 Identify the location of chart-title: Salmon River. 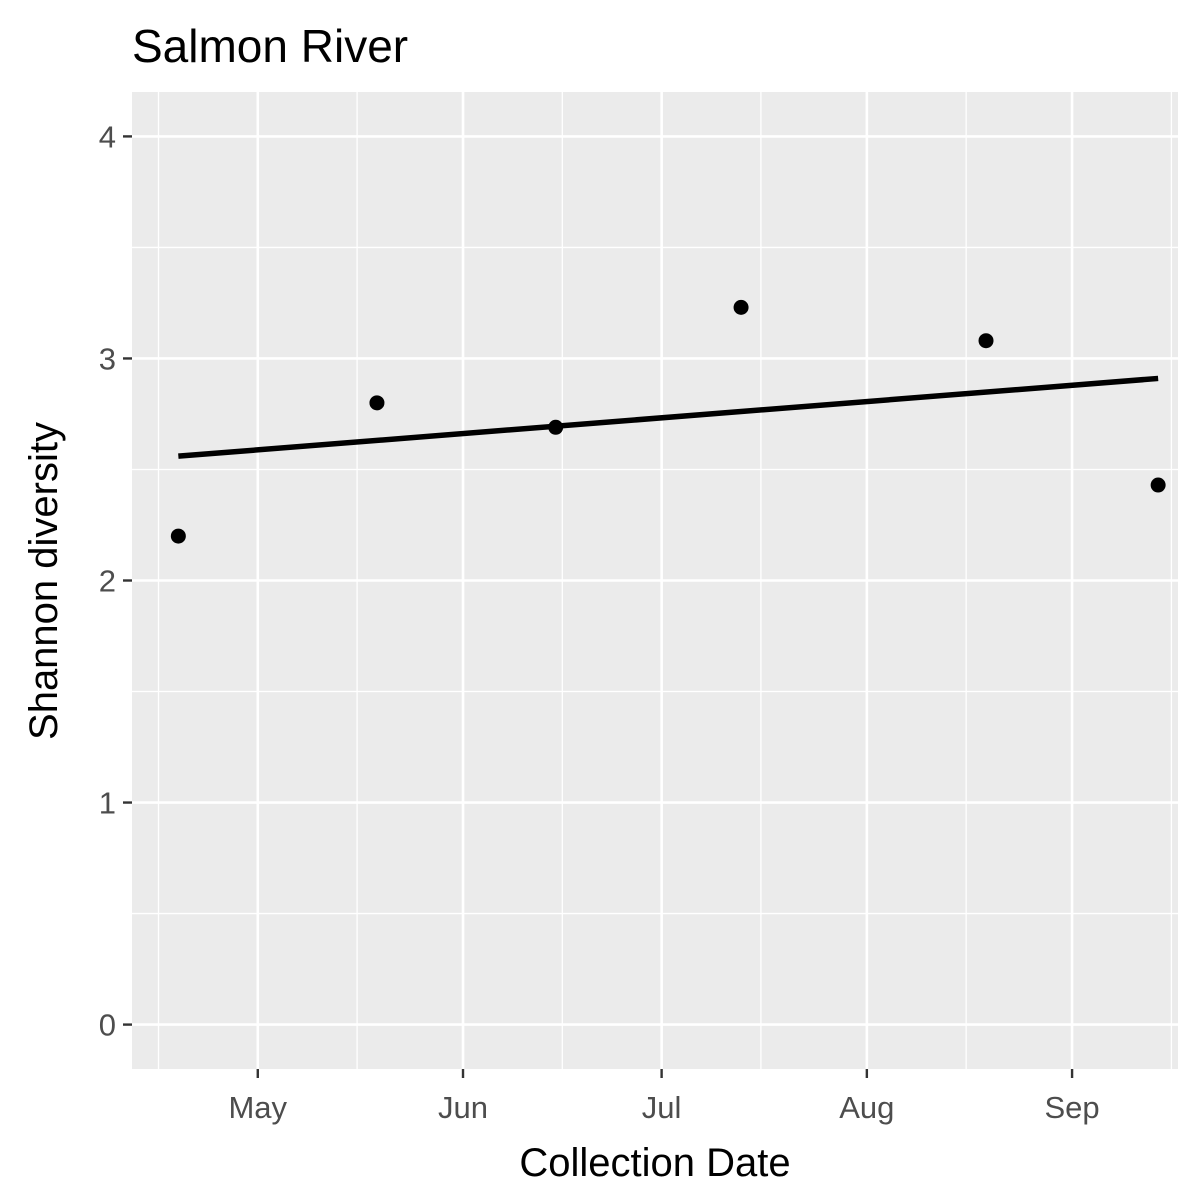
(270, 46).